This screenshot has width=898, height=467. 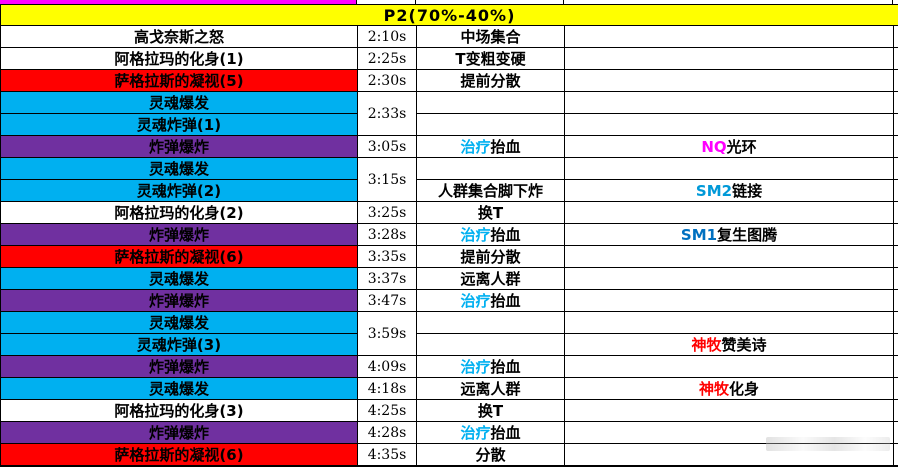 I want to click on phase-header-cell: P2(70%-40%), so click(x=449, y=15).